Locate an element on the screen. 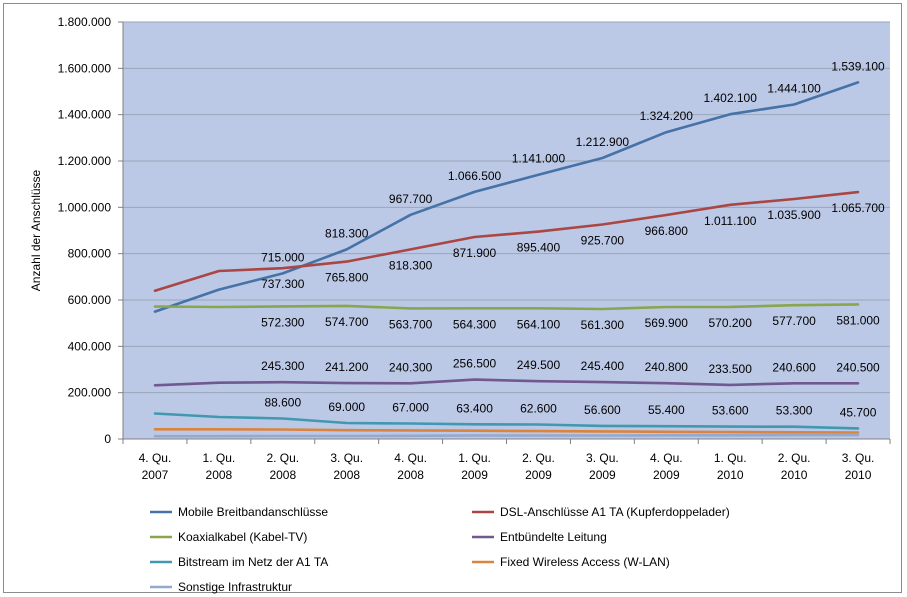 This screenshot has width=907, height=597. legend-label: Entbündelte Leitung is located at coordinates (553, 537).